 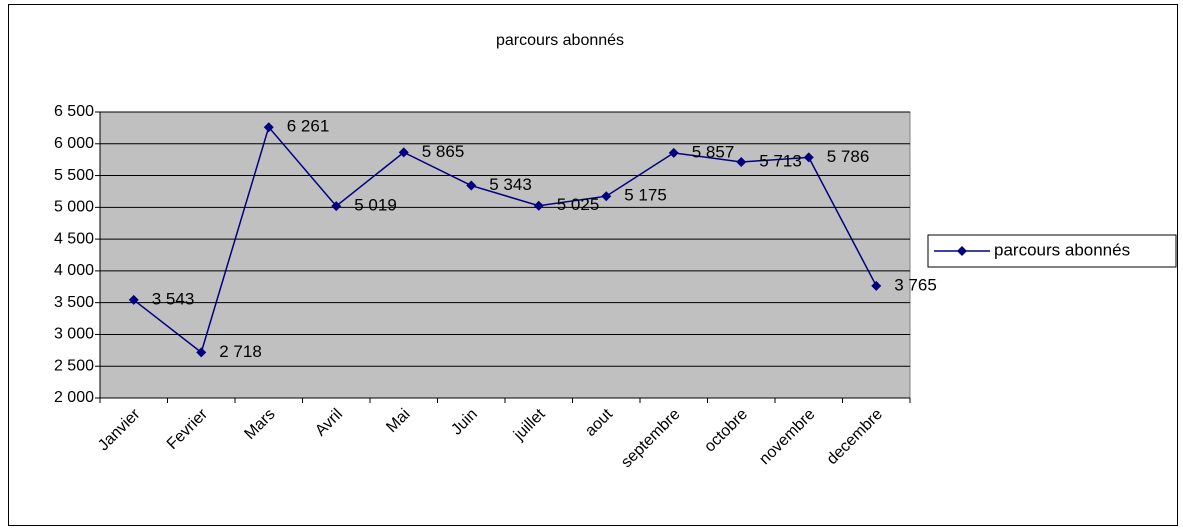 I want to click on y-tick-label: 5 000, so click(x=74, y=207).